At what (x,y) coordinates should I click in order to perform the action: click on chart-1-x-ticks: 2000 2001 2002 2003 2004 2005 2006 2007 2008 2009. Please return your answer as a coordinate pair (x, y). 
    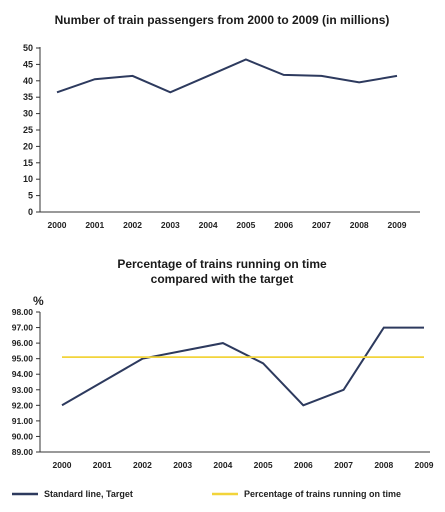
    Looking at the image, I should click on (227, 225).